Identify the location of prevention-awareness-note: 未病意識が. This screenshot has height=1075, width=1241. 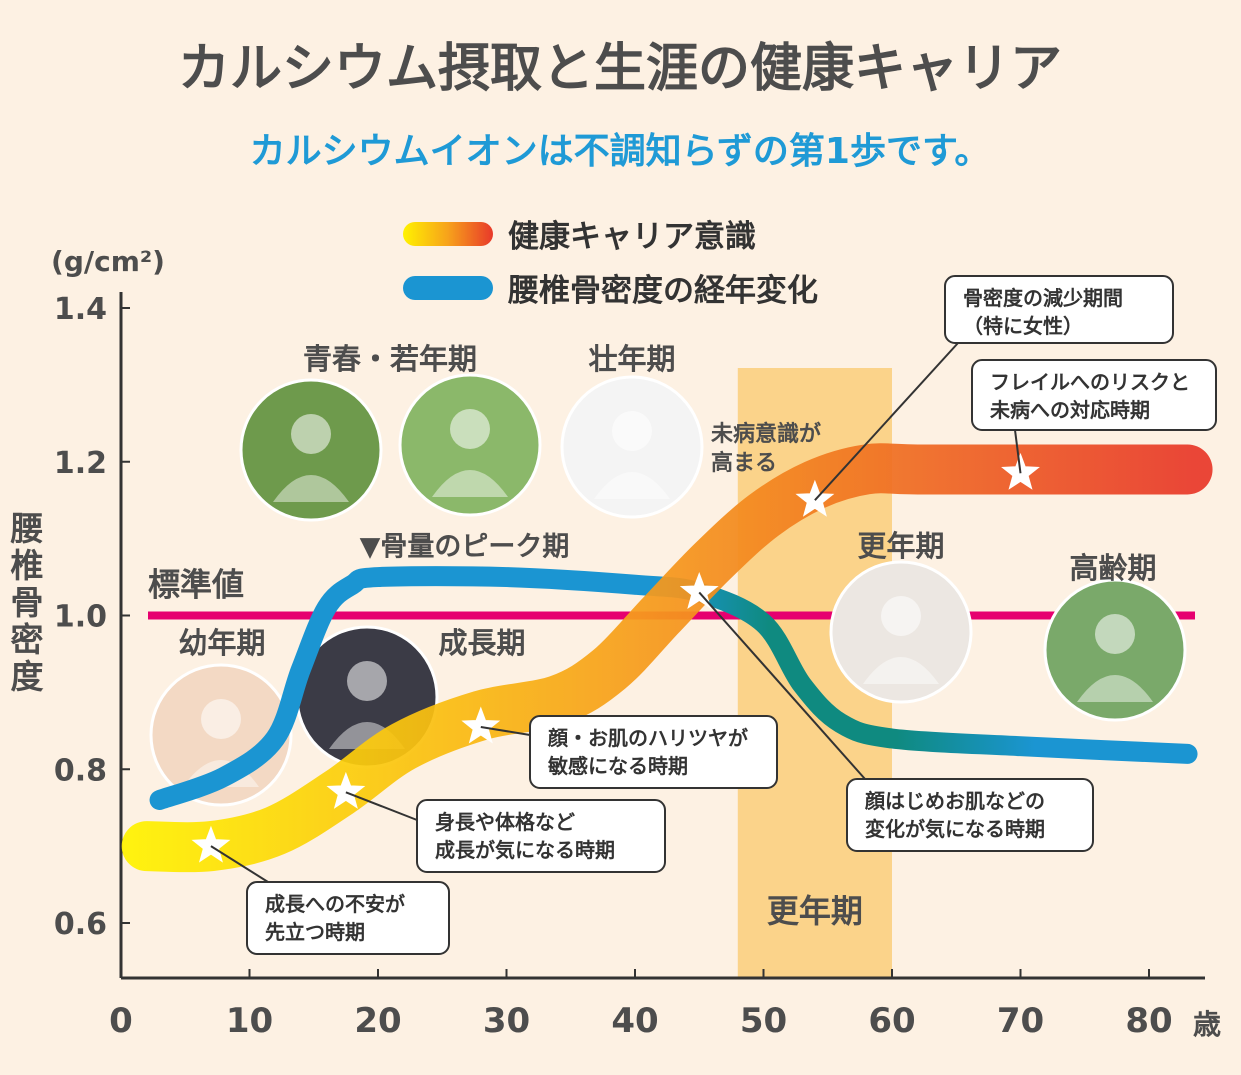
(766, 434).